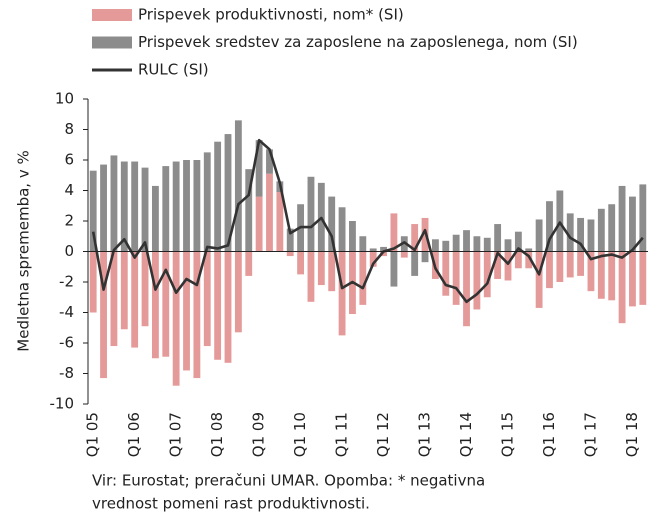 The height and width of the screenshot is (521, 667). What do you see at coordinates (173, 70) in the screenshot?
I see `legend-label: RULC (SI)` at bounding box center [173, 70].